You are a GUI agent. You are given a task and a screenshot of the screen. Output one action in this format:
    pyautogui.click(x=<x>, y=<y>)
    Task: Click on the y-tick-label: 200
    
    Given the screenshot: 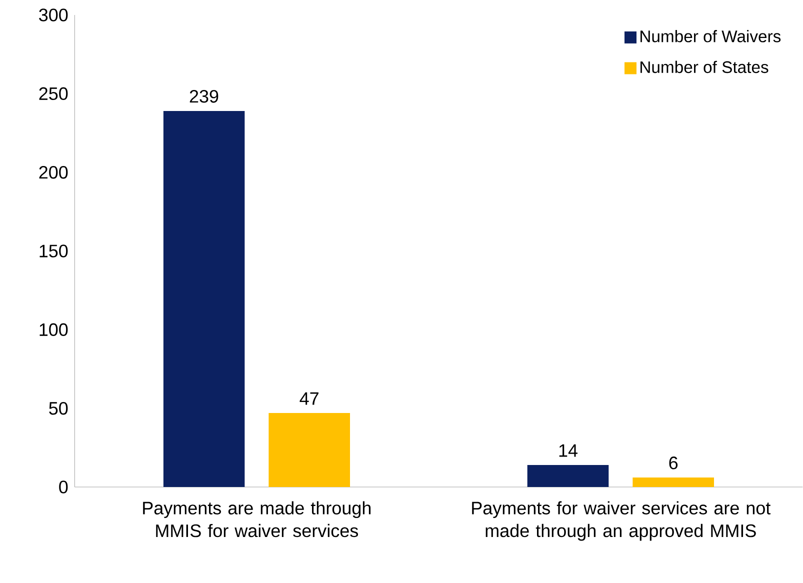 What is the action you would take?
    pyautogui.click(x=53, y=172)
    